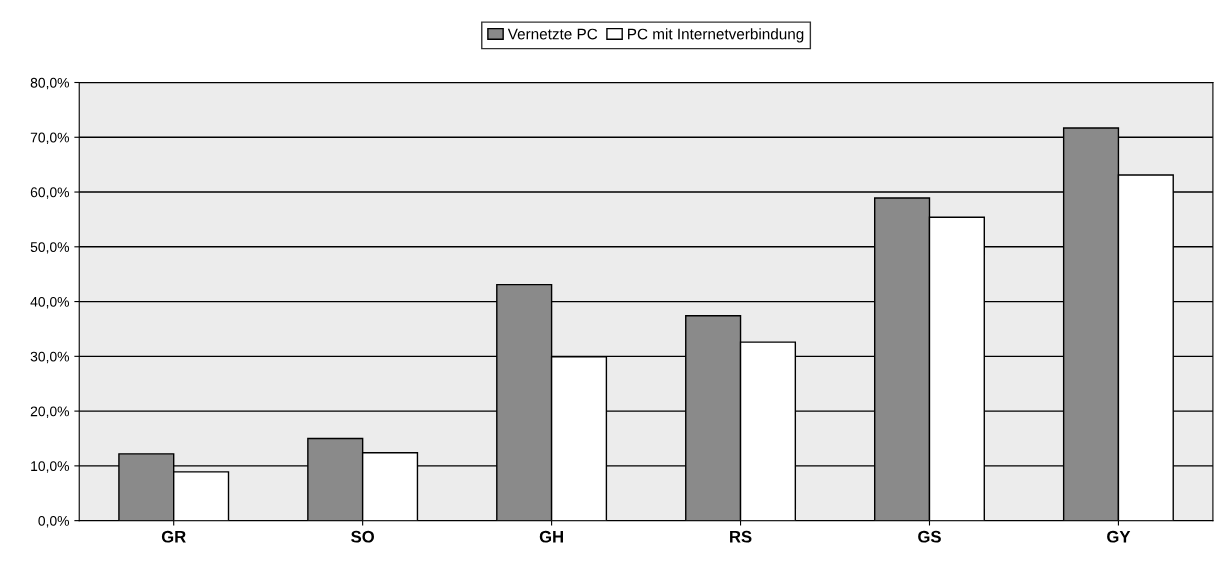 This screenshot has width=1219, height=569. Describe the element at coordinates (50, 138) in the screenshot. I see `y-tick-label: 70,0%` at that location.